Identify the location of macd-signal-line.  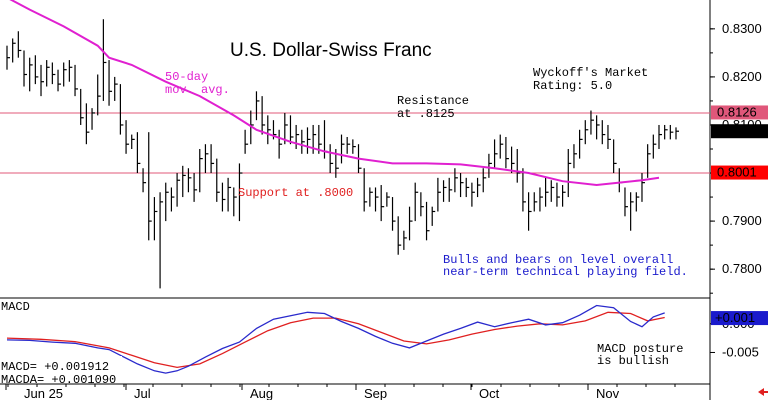
(335, 340).